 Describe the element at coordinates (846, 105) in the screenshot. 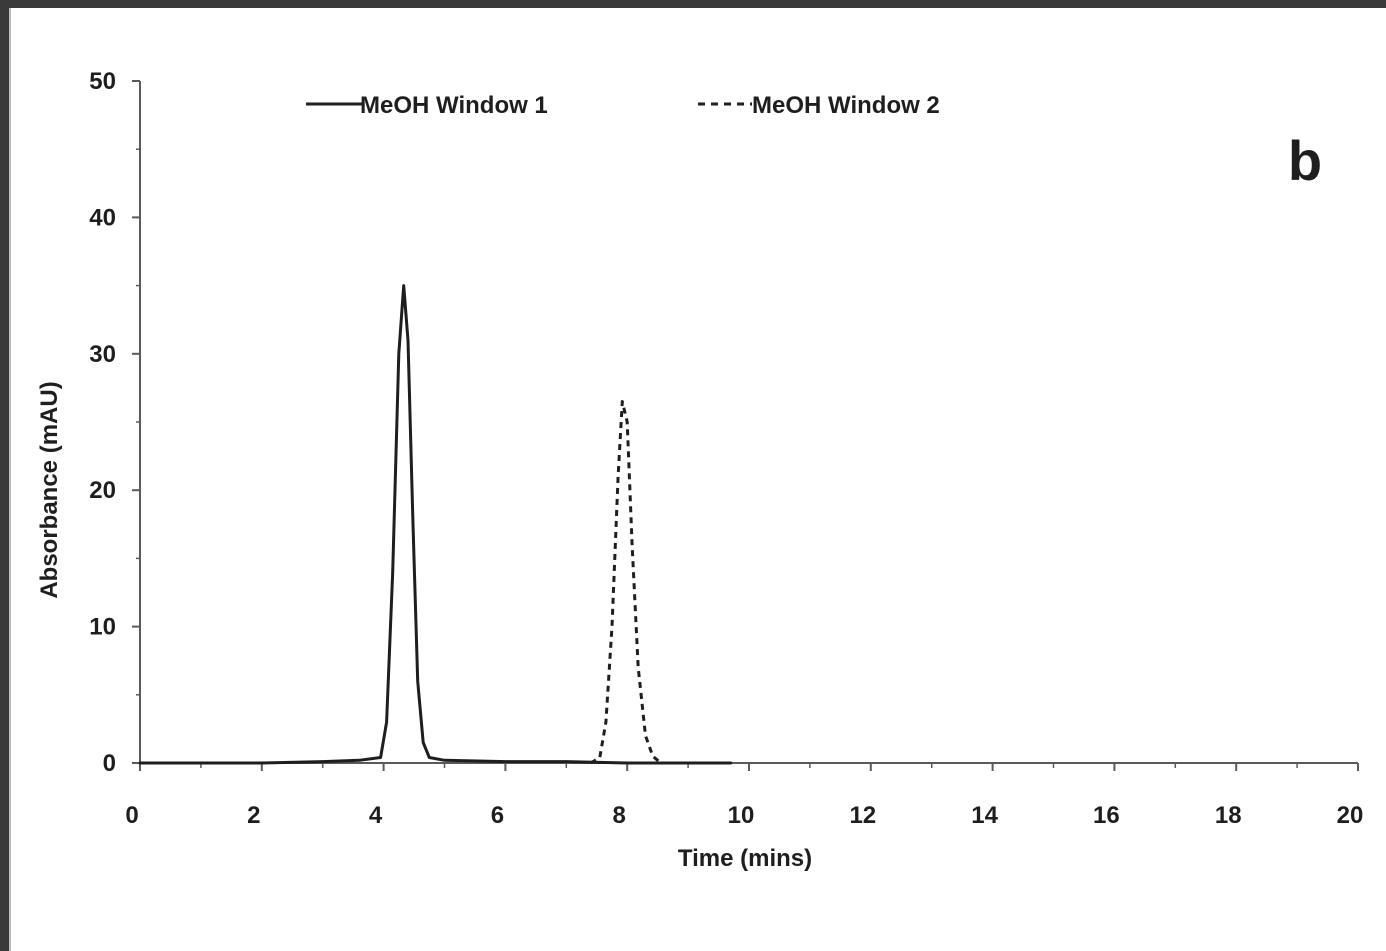

I see `legend-label-series-2: MeOH Window 2` at that location.